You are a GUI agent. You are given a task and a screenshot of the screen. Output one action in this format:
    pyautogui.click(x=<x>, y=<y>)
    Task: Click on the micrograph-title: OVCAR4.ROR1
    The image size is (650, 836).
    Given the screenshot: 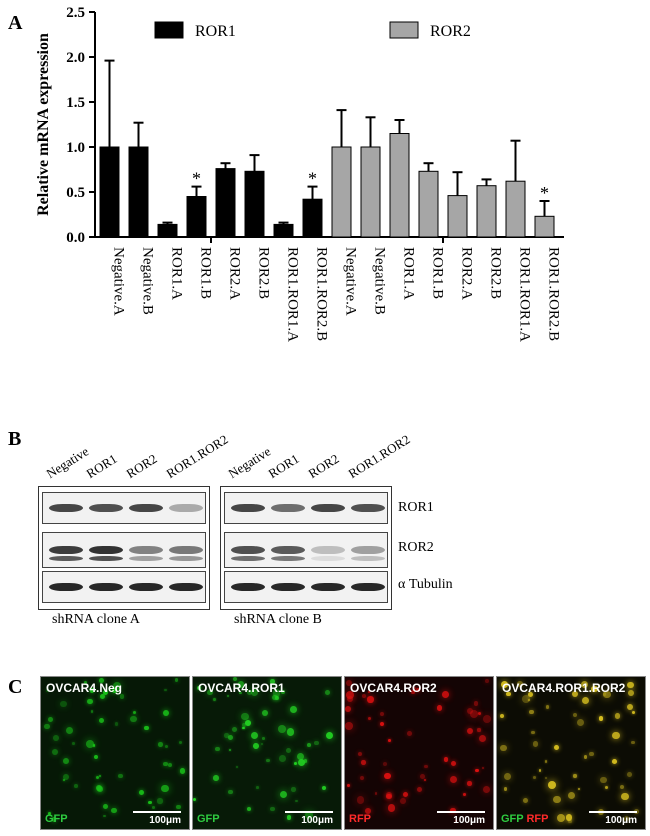 What is the action you would take?
    pyautogui.click(x=241, y=688)
    